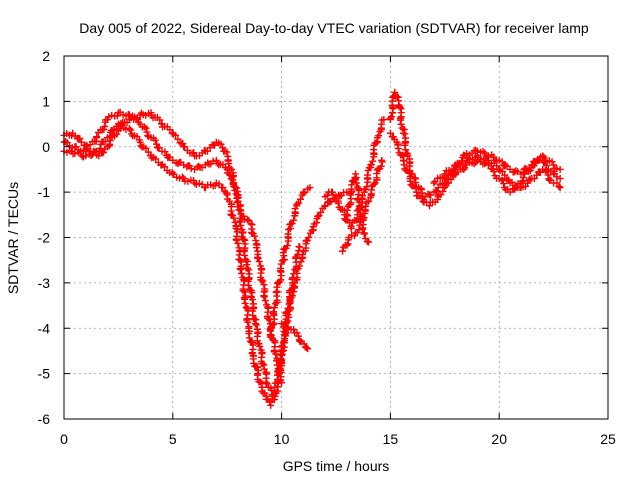  I want to click on y-tick-label: 0, so click(46, 147).